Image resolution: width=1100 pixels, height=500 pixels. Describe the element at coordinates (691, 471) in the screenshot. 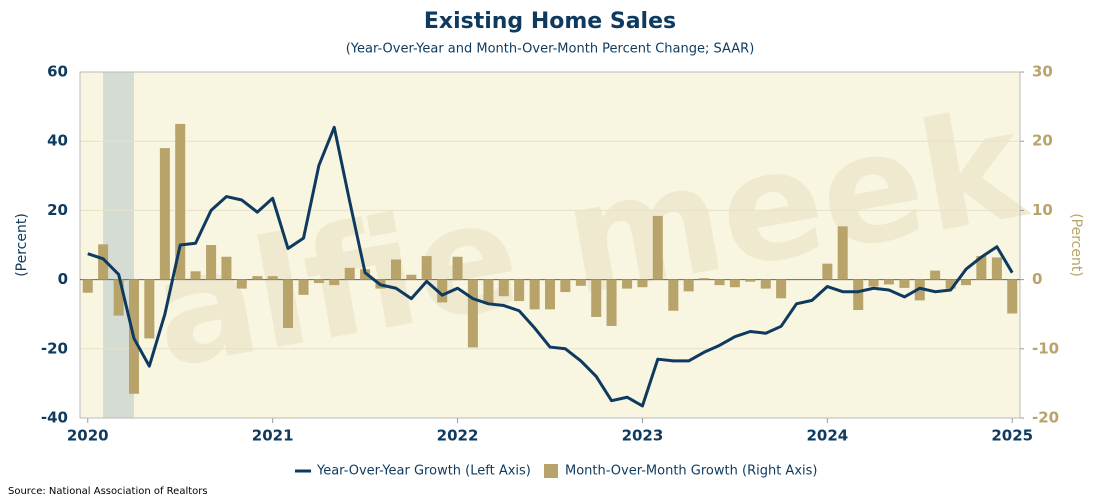

I see `legend-label: Month-Over-Month Growth (Right Axis)` at that location.